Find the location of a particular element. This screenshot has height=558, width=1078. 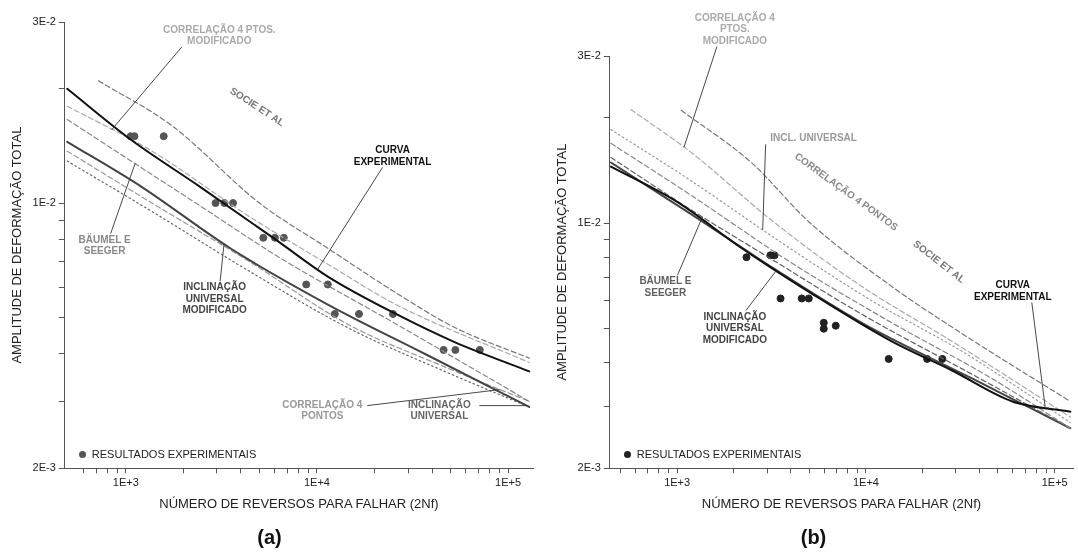

text: INCL. UNIVERSAL is located at coordinates (813, 138).